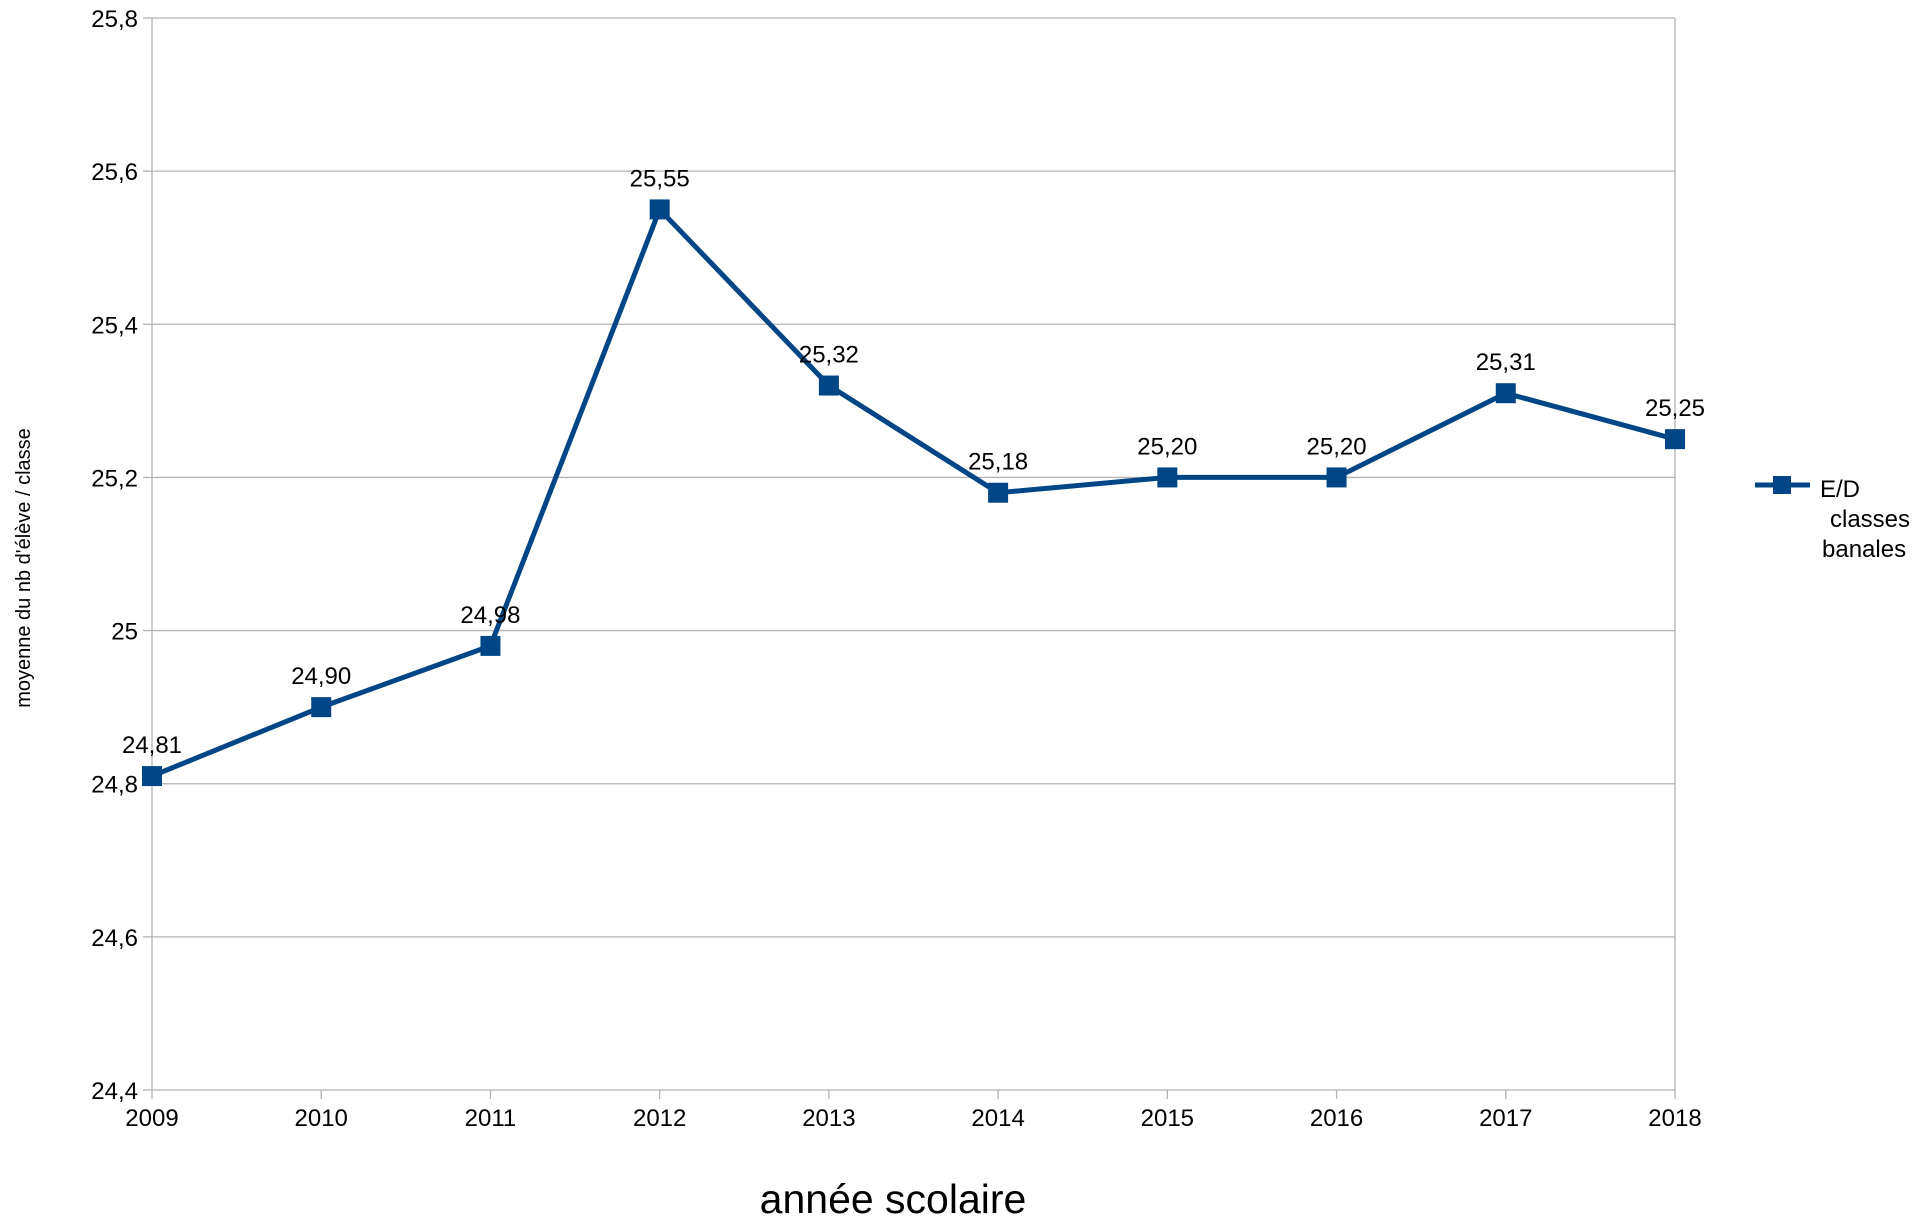 This screenshot has height=1222, width=1931. I want to click on x-tick-label: 2013, so click(828, 1118).